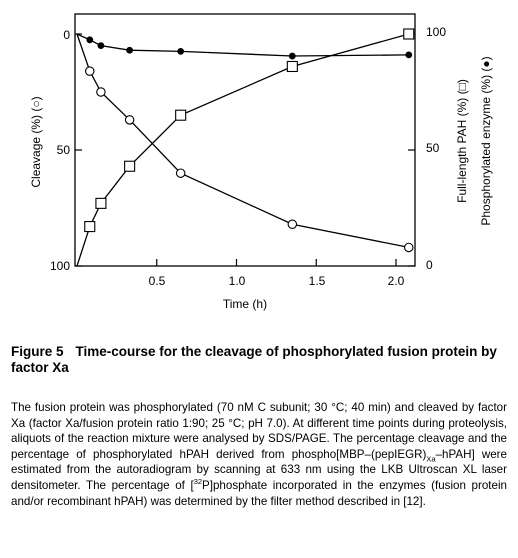  Describe the element at coordinates (433, 148) in the screenshot. I see `y-right-tick-label: 50` at that location.